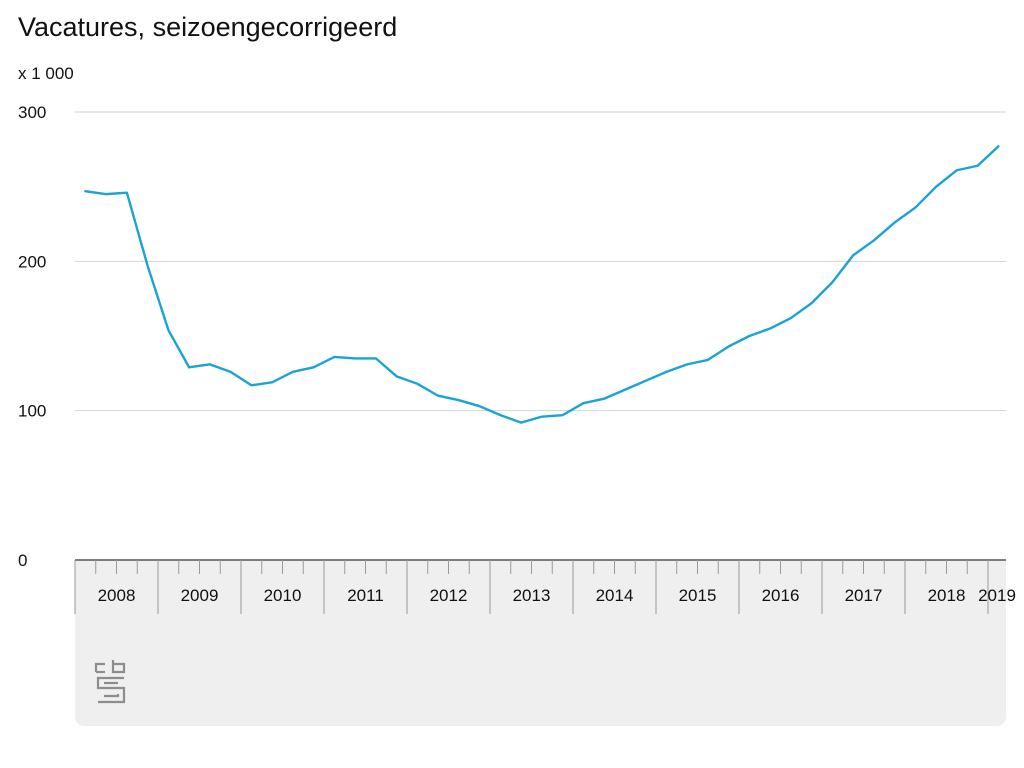 The height and width of the screenshot is (768, 1024). Describe the element at coordinates (200, 595) in the screenshot. I see `x-tick-label: 2009` at that location.